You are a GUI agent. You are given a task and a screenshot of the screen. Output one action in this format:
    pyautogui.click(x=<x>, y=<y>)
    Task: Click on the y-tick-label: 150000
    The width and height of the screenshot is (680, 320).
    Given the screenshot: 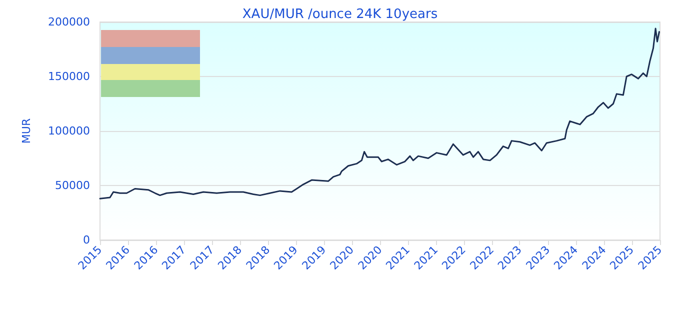 What is the action you would take?
    pyautogui.click(x=69, y=76)
    